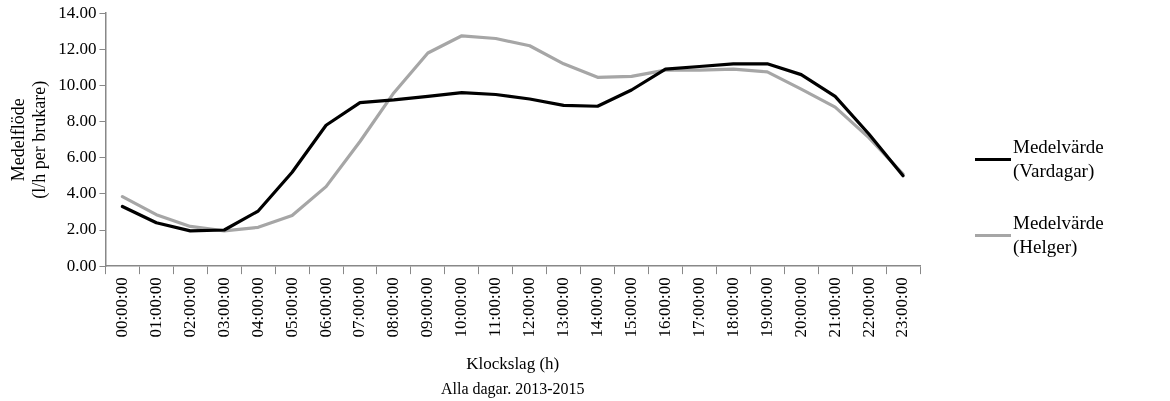 This screenshot has width=1170, height=401. I want to click on x-tick-label: 02:00:00, so click(189, 307).